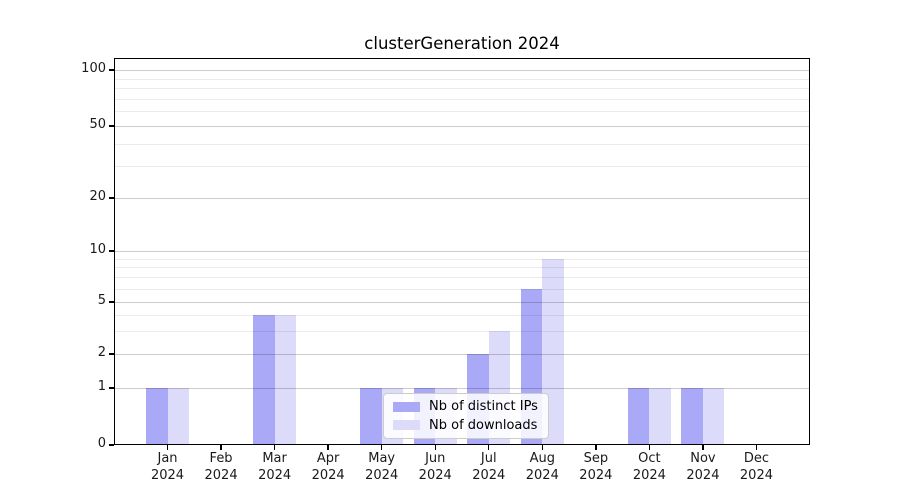  Describe the element at coordinates (483, 425) in the screenshot. I see `legend-label-downloads: Nb of downloads` at that location.